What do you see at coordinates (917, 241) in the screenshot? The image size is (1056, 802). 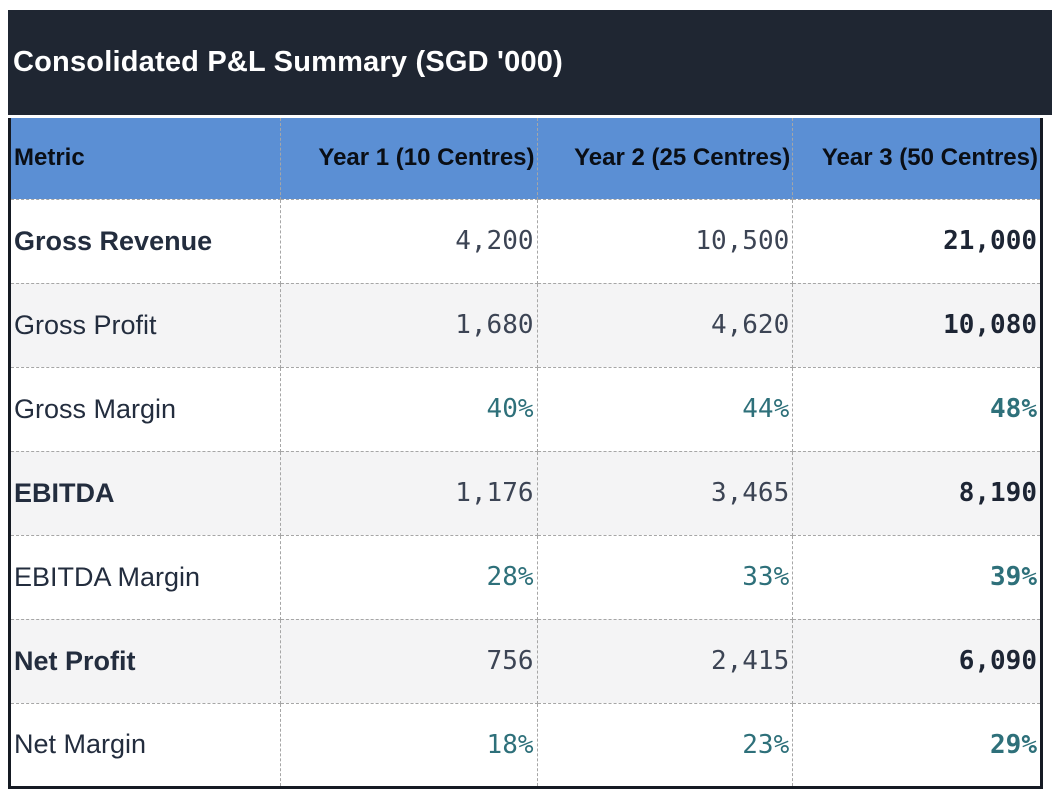 I see `value-cell-year3: 21,000` at bounding box center [917, 241].